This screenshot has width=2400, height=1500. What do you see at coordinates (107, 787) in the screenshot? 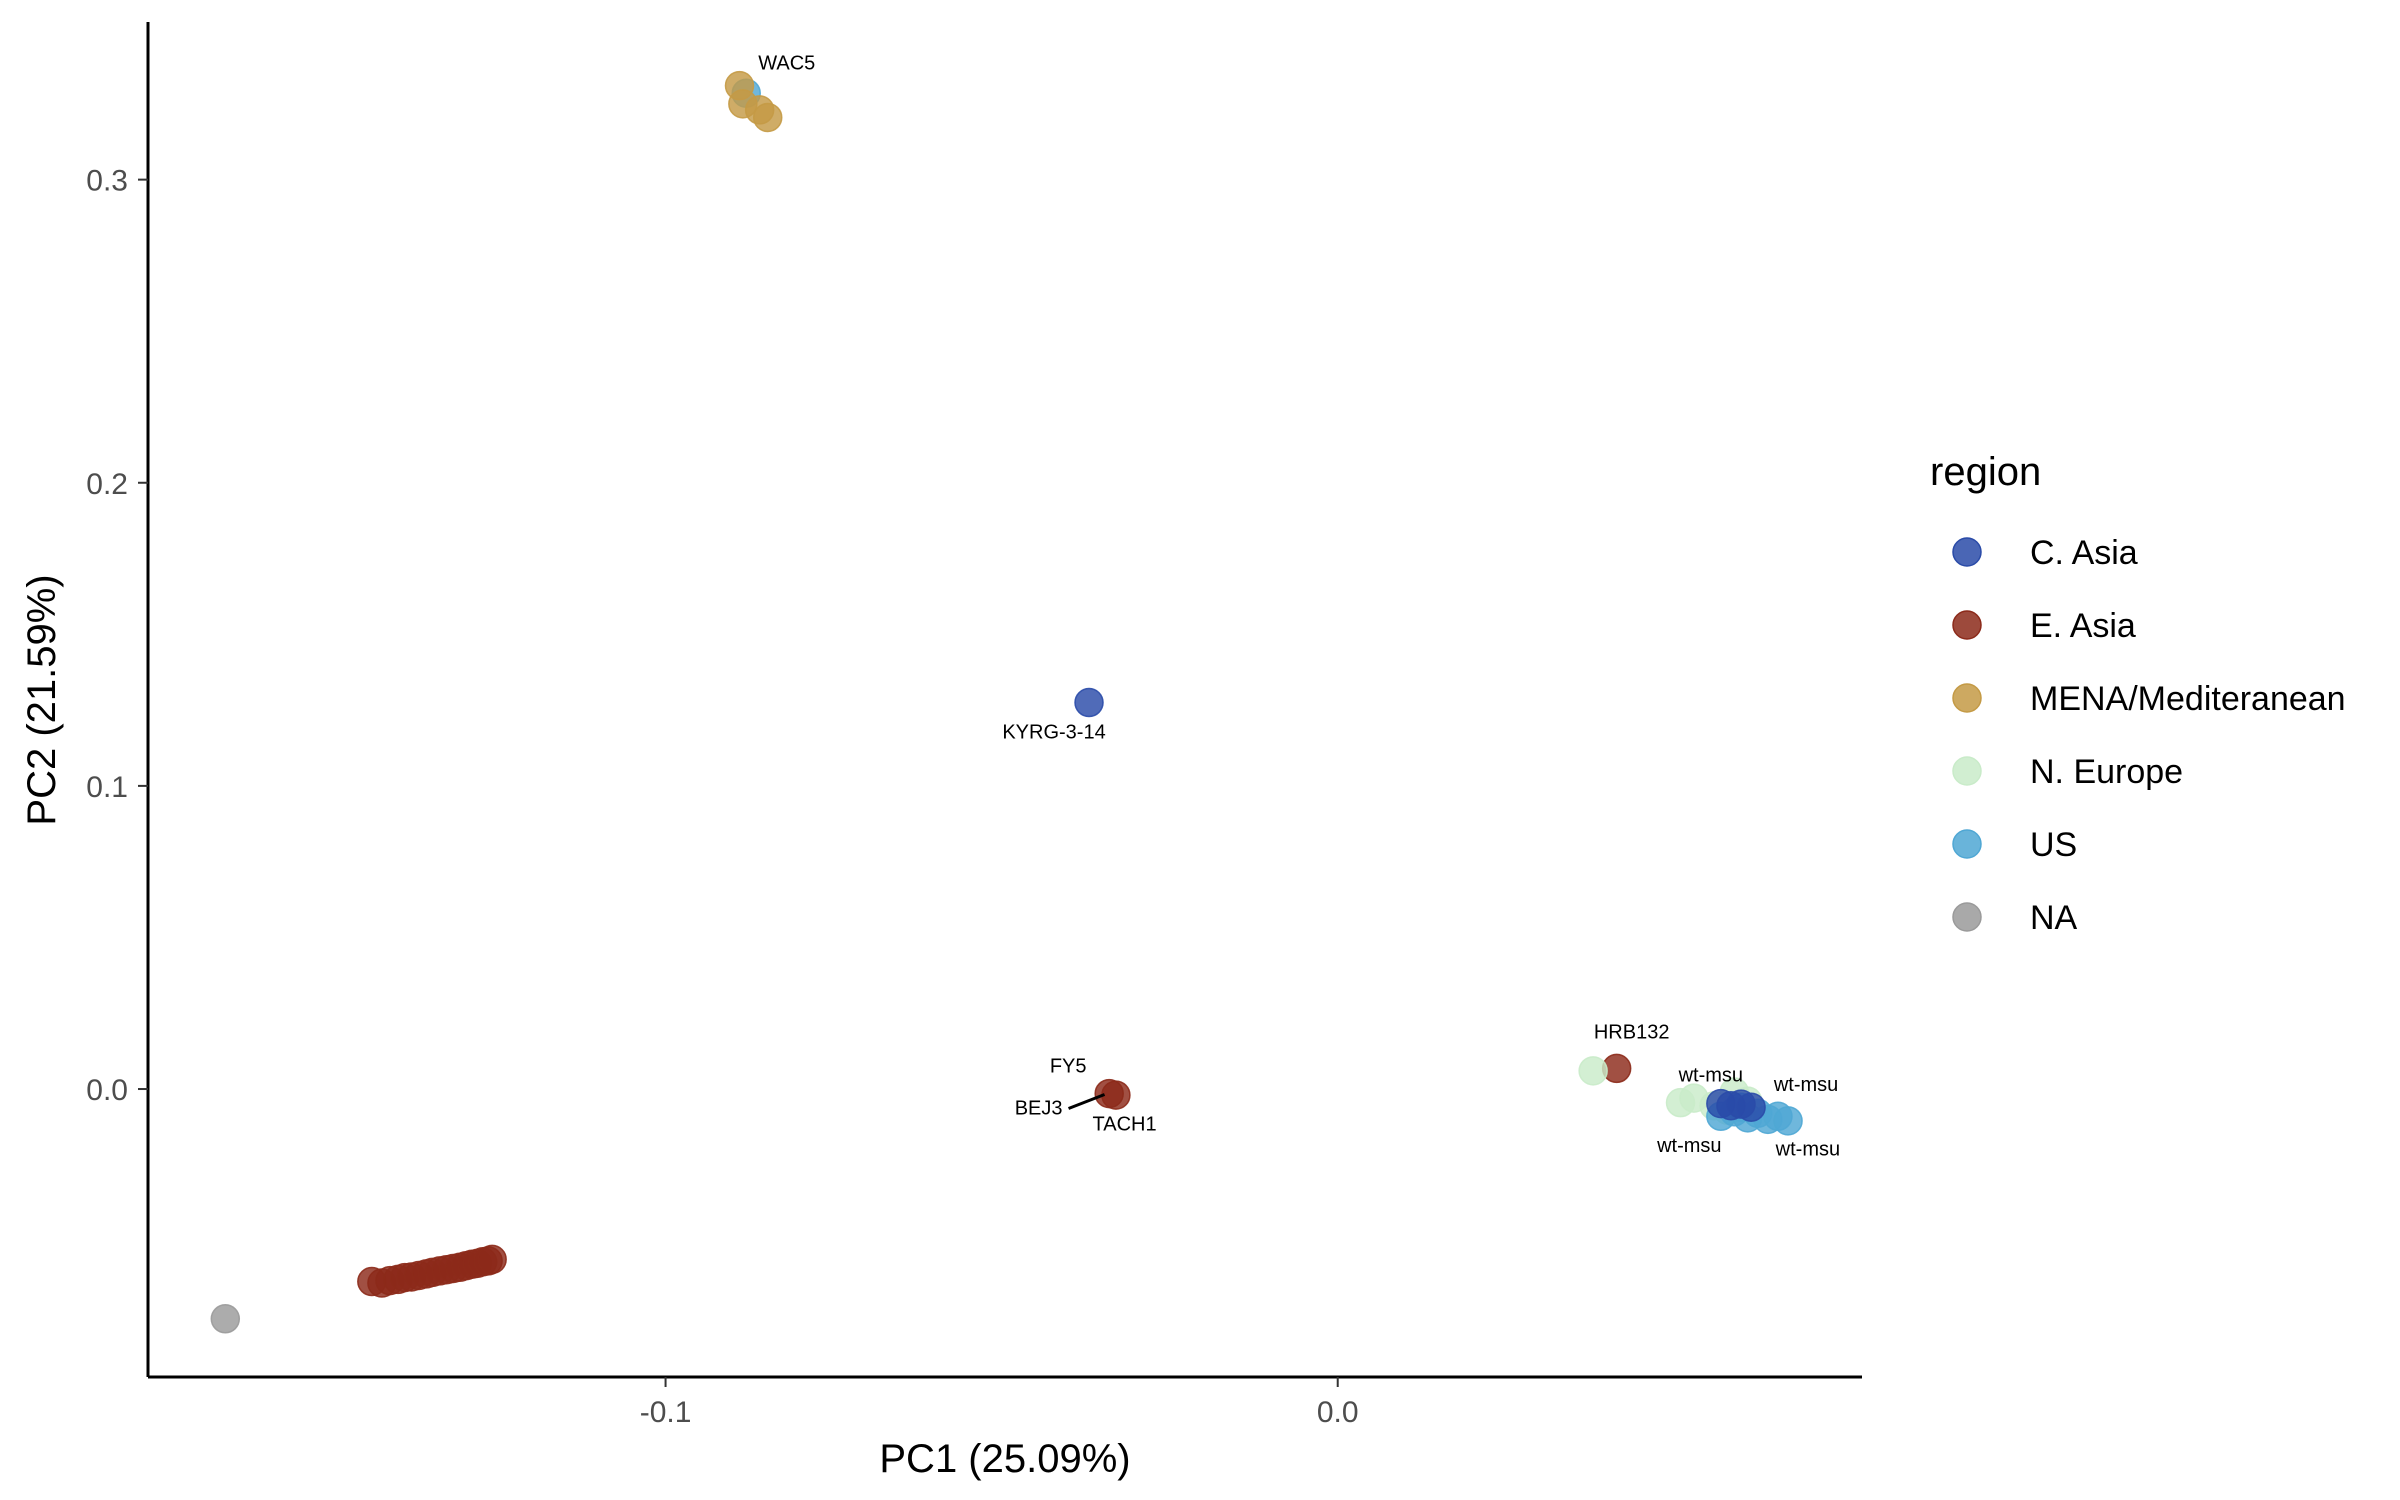
I see `y-tick-label: 0.1` at bounding box center [107, 787].